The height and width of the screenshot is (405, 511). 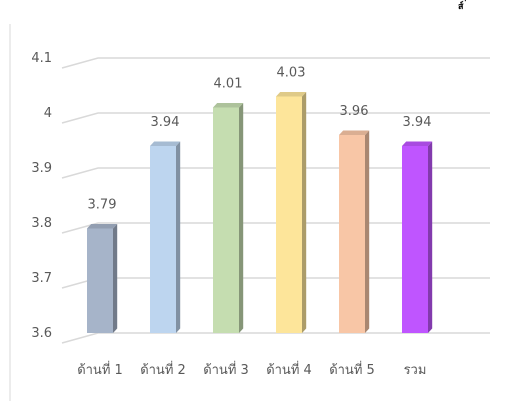 I want to click on y-tick-label: 3.7, so click(x=41, y=278).